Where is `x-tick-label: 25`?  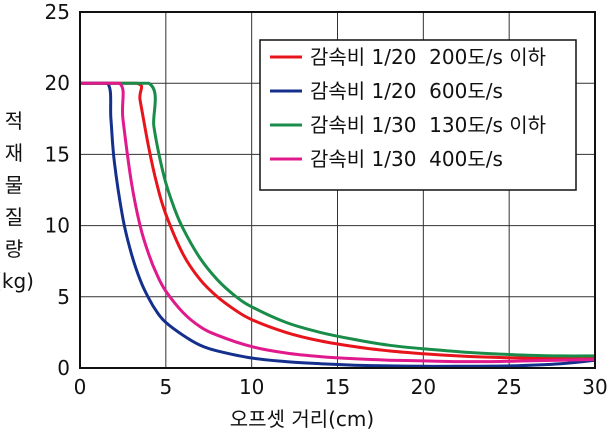 x-tick-label: 25 is located at coordinates (508, 387).